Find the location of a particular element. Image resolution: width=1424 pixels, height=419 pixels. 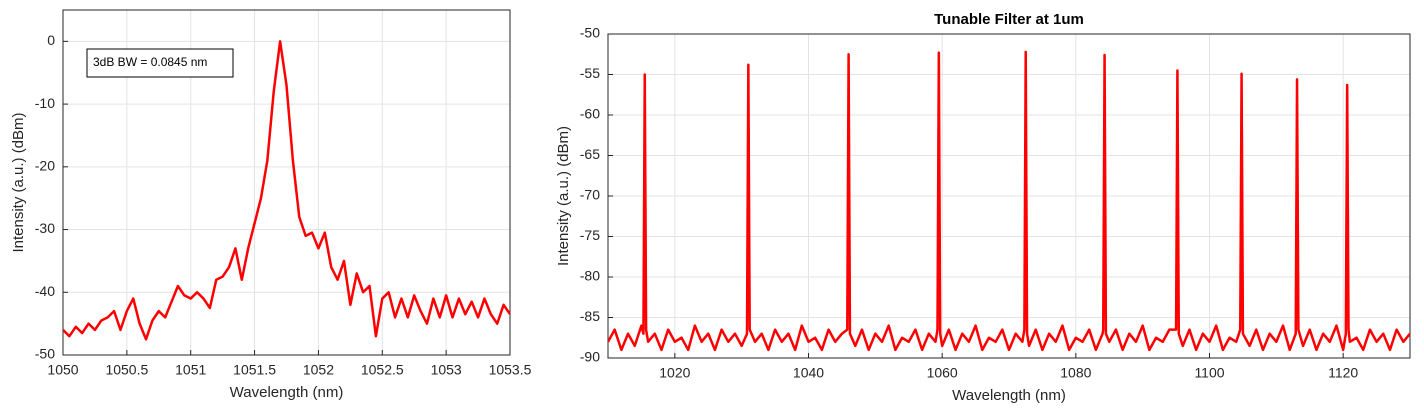

x-tick-label: 1050.5 is located at coordinates (126, 370).